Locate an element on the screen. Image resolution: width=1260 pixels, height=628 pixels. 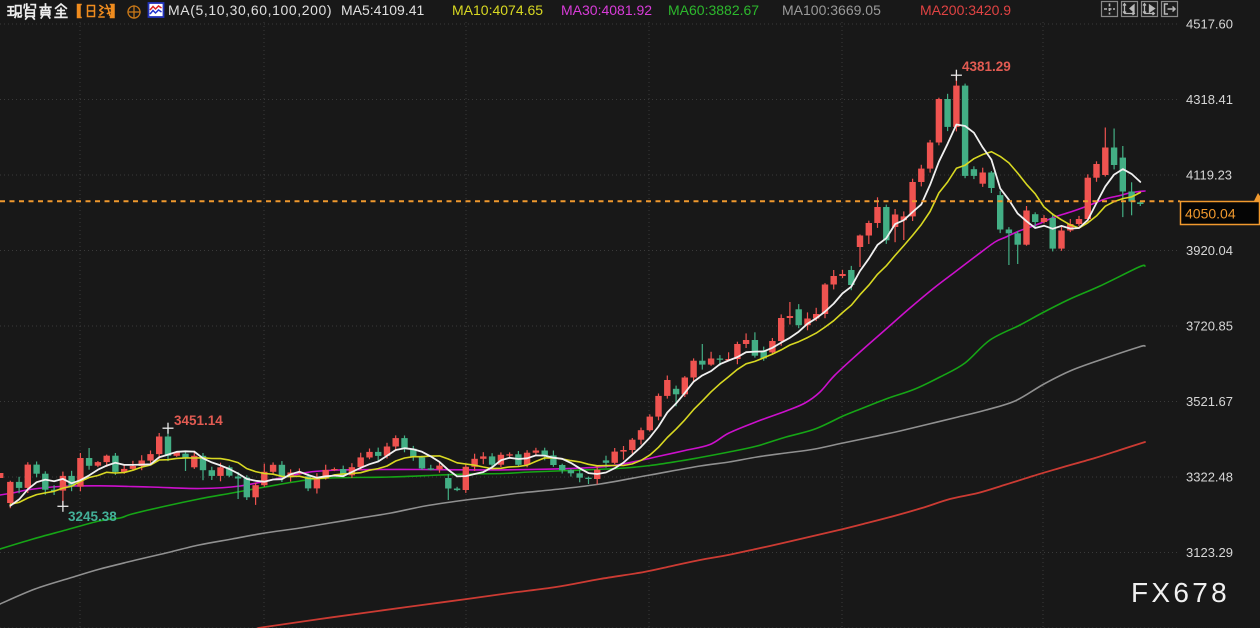
svg-text: FX678 is located at coordinates (1180, 592).